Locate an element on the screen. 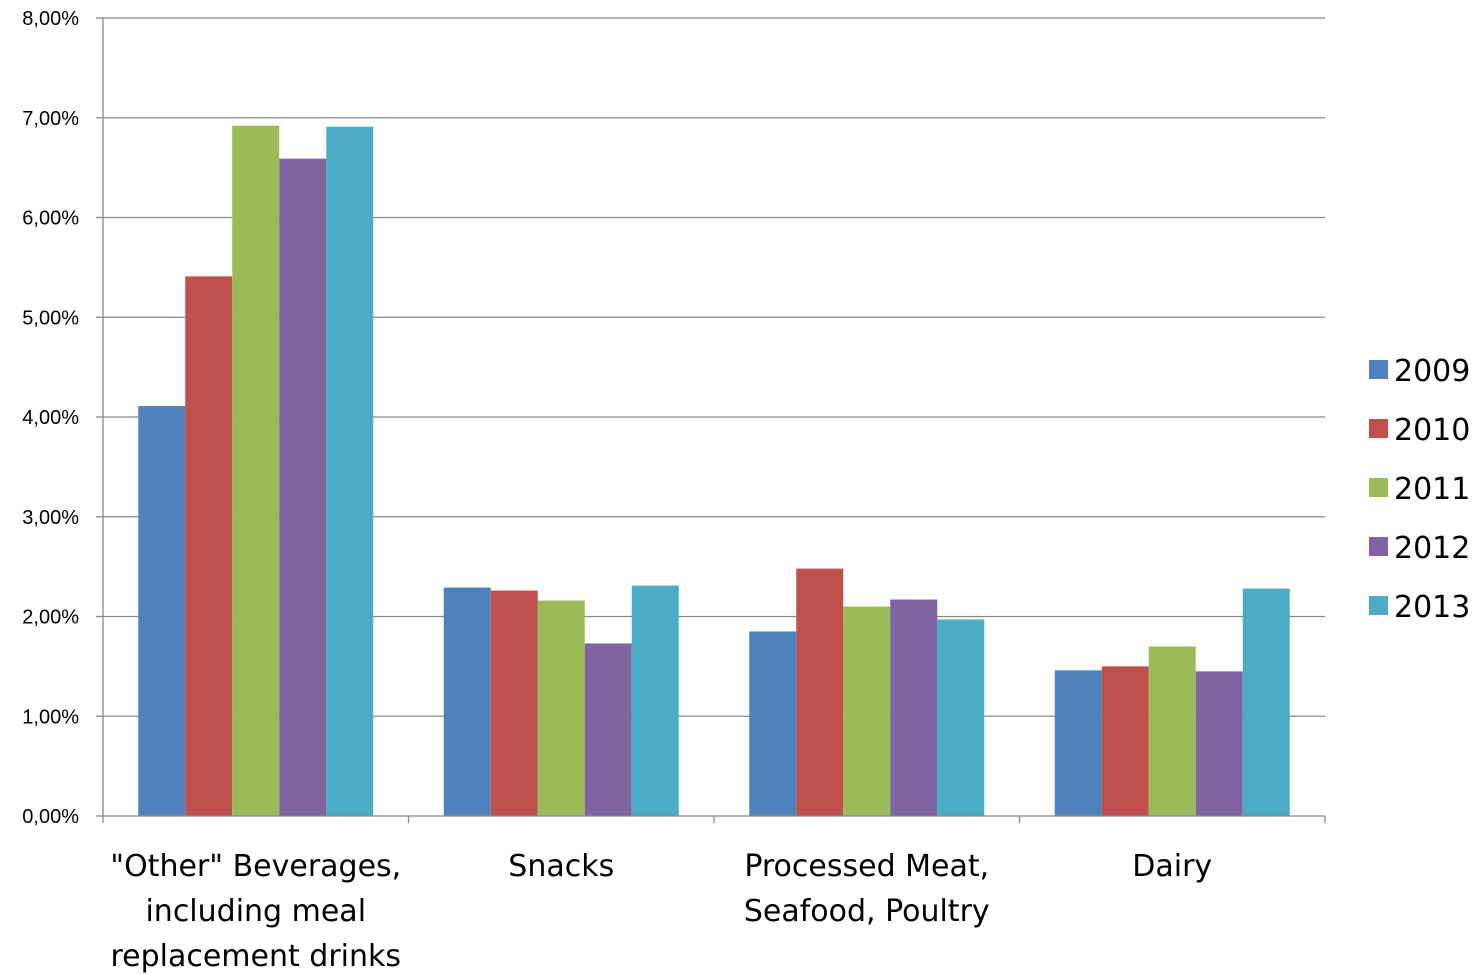  y-tick-label-3: 3,00% is located at coordinates (50, 518).